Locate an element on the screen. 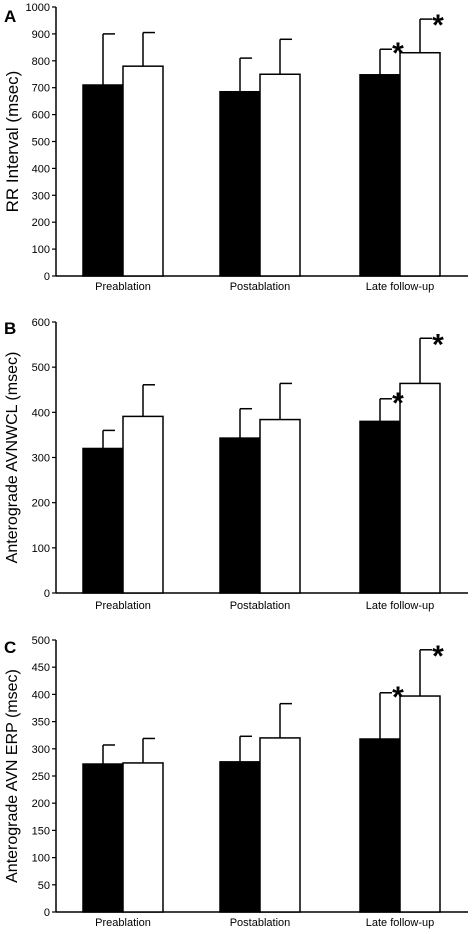  y-tick-label: 1000 is located at coordinates (38, 8).